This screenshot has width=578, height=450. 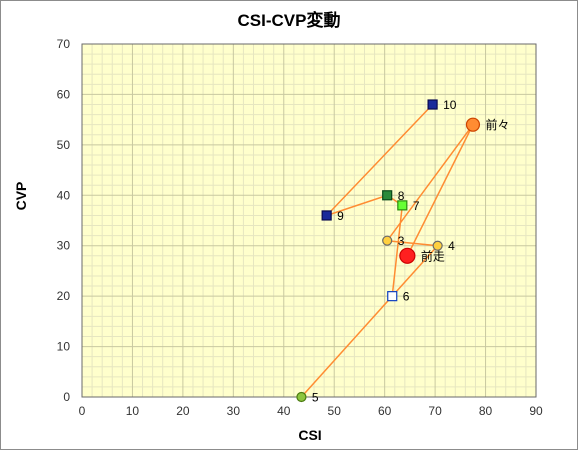 I want to click on data-label-4: 4, so click(x=451, y=246).